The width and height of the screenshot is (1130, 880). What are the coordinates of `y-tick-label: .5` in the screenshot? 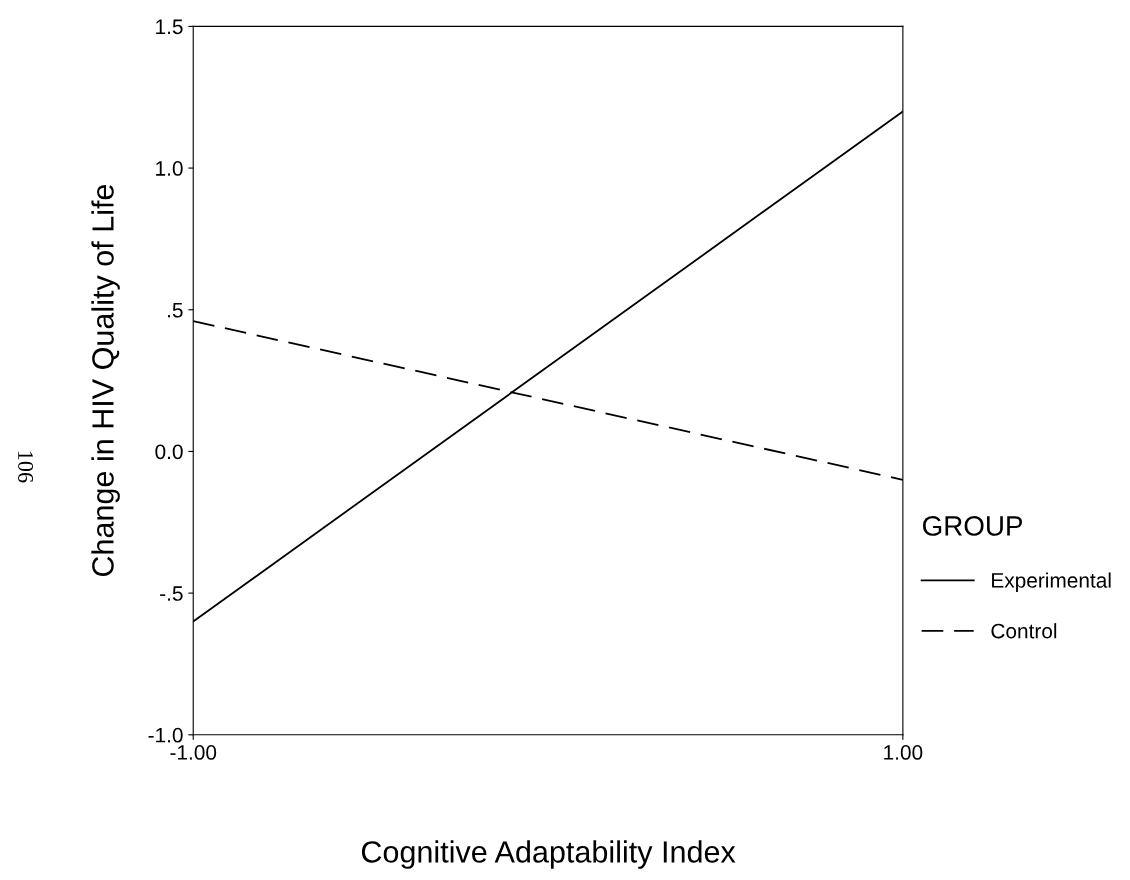 It's located at (175, 310).